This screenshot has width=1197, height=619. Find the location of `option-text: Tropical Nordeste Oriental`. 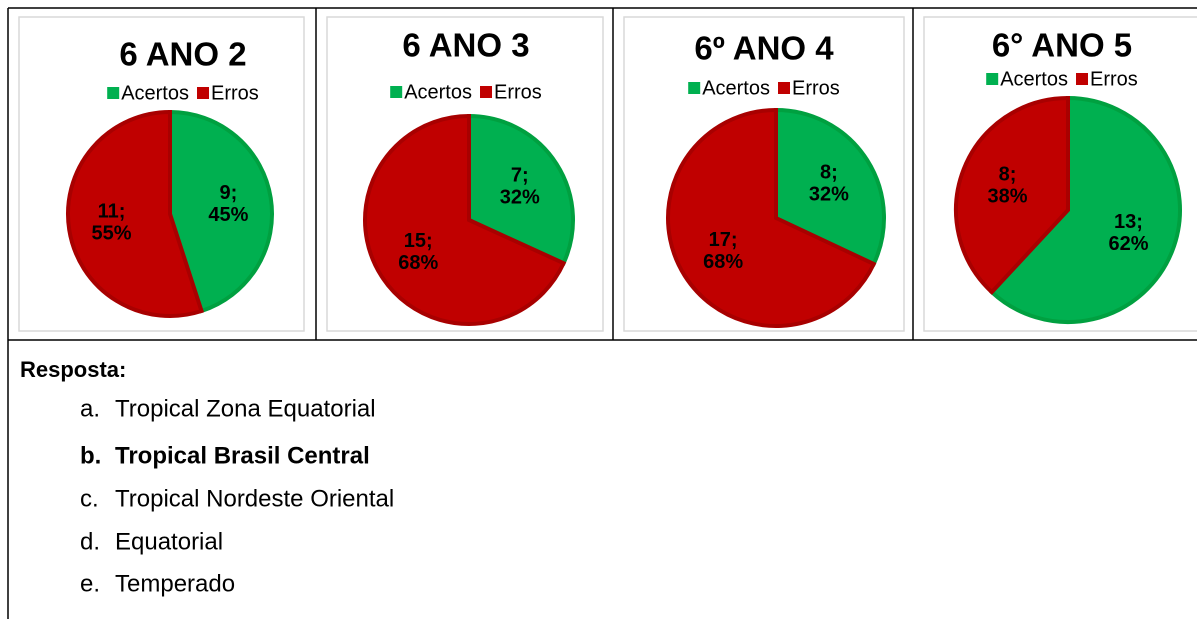

option-text: Tropical Nordeste Oriental is located at coordinates (254, 498).